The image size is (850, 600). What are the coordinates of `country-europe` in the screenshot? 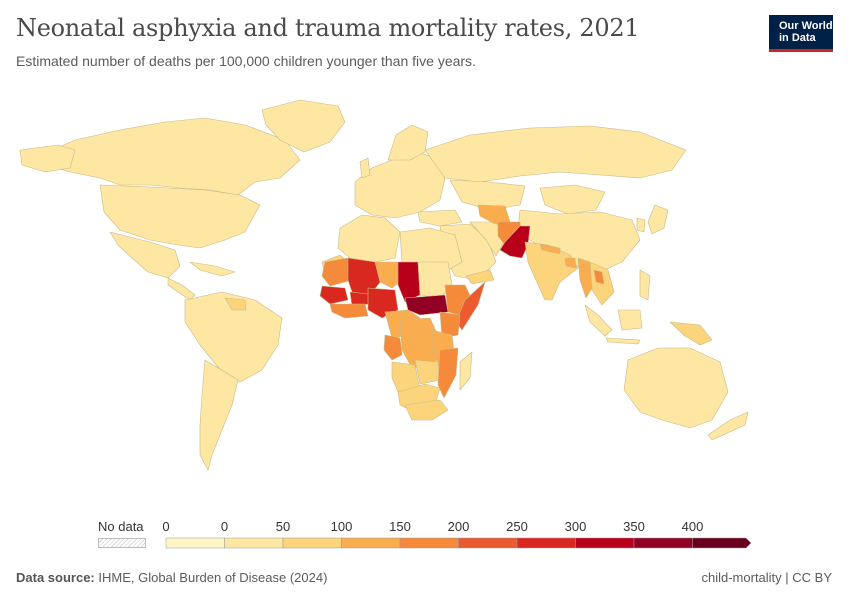 It's located at (400, 184).